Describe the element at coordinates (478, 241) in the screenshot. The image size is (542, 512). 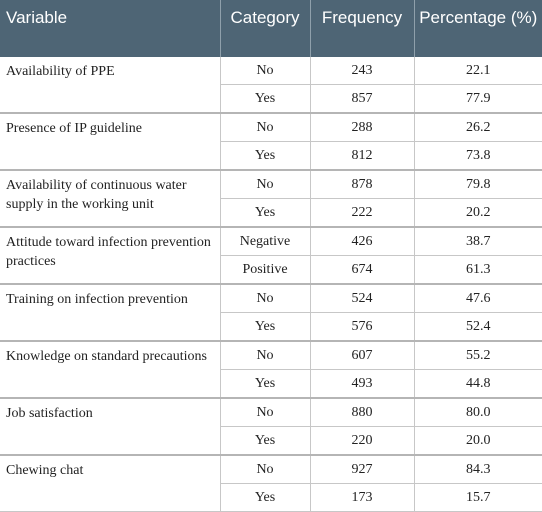
I see `percentage-cell: 38.7` at that location.